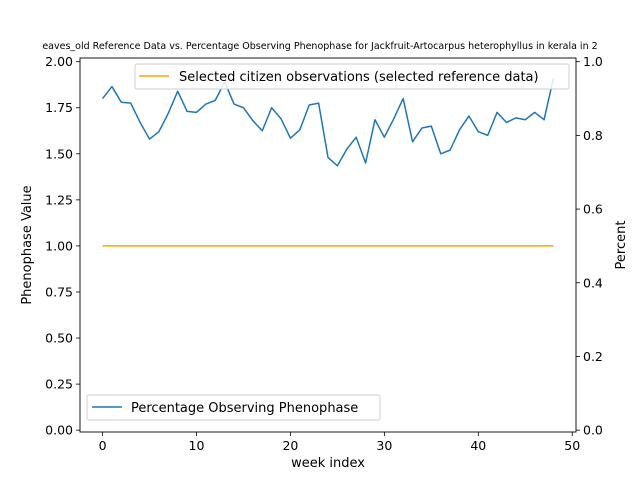 The width and height of the screenshot is (640, 480). What do you see at coordinates (478, 445) in the screenshot?
I see `x-tick-label: 40` at bounding box center [478, 445].